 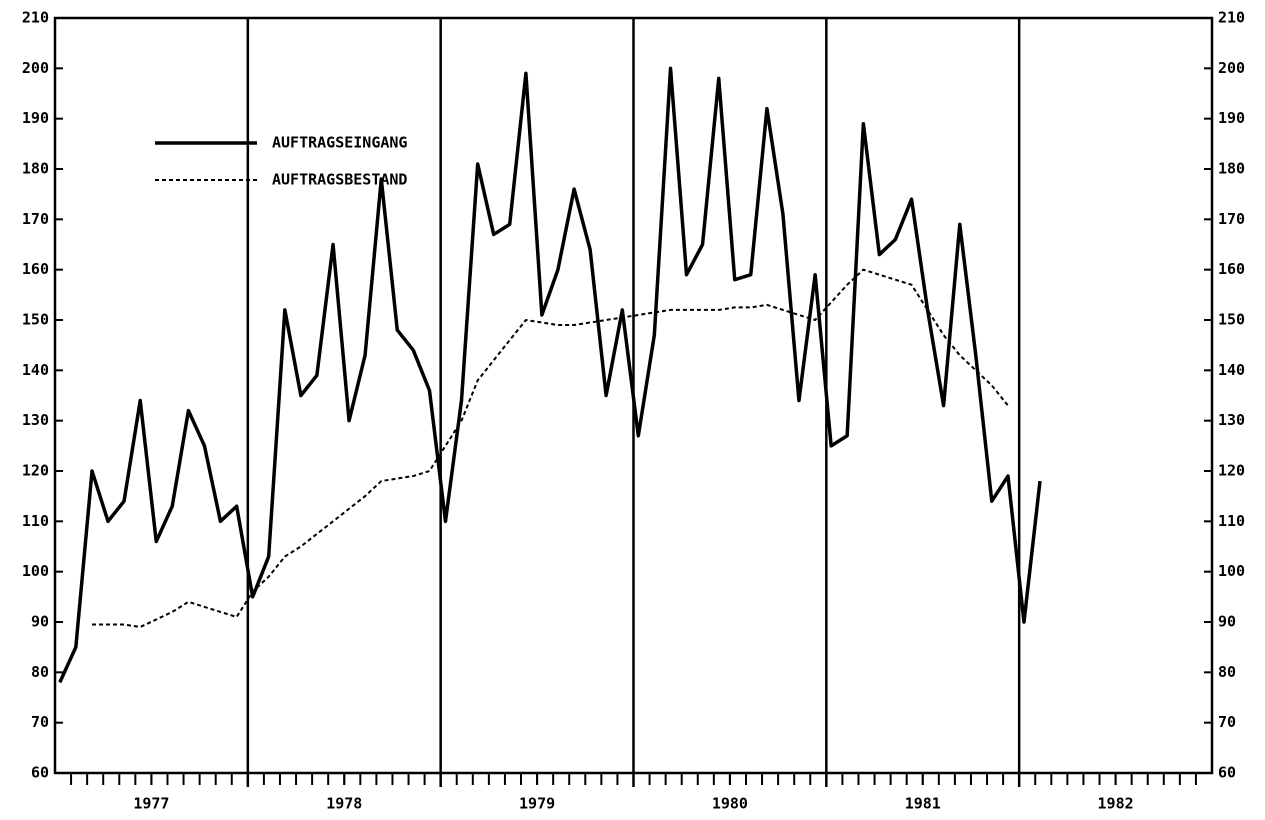 What do you see at coordinates (730, 804) in the screenshot?
I see `x-tick-label: 1980` at bounding box center [730, 804].